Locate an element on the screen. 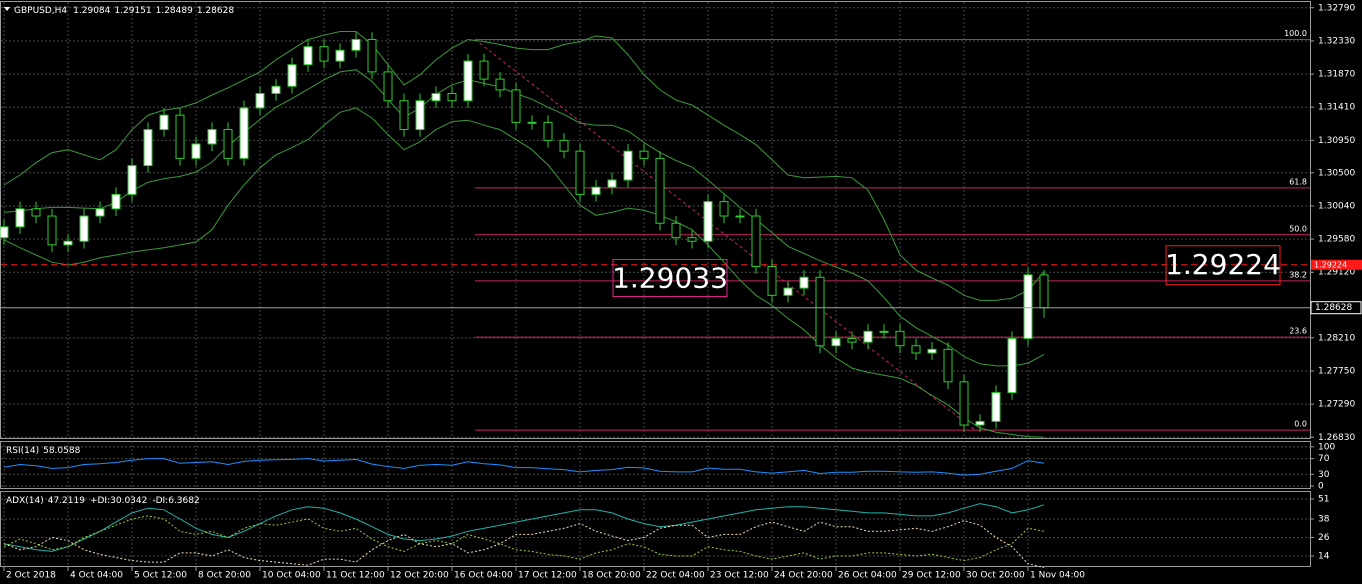 This screenshot has height=584, width=1362. y-tick-label: 100 is located at coordinates (1326, 447).